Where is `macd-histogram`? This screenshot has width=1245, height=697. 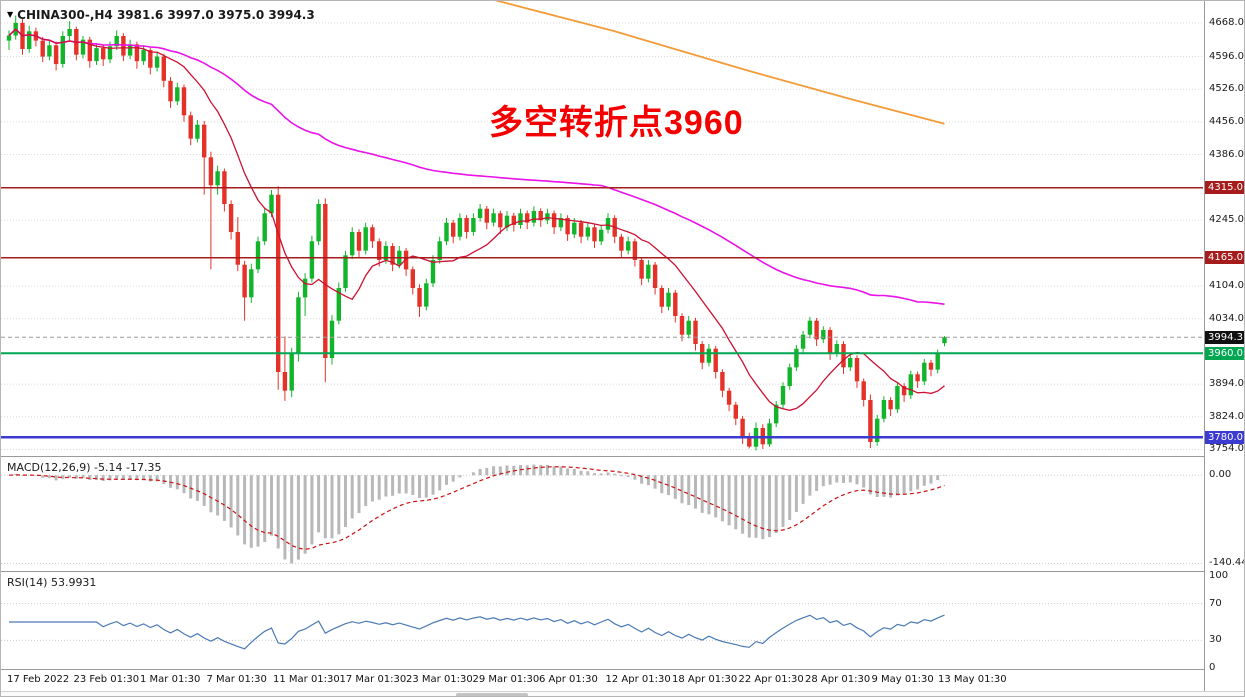
macd-histogram is located at coordinates (480, 514).